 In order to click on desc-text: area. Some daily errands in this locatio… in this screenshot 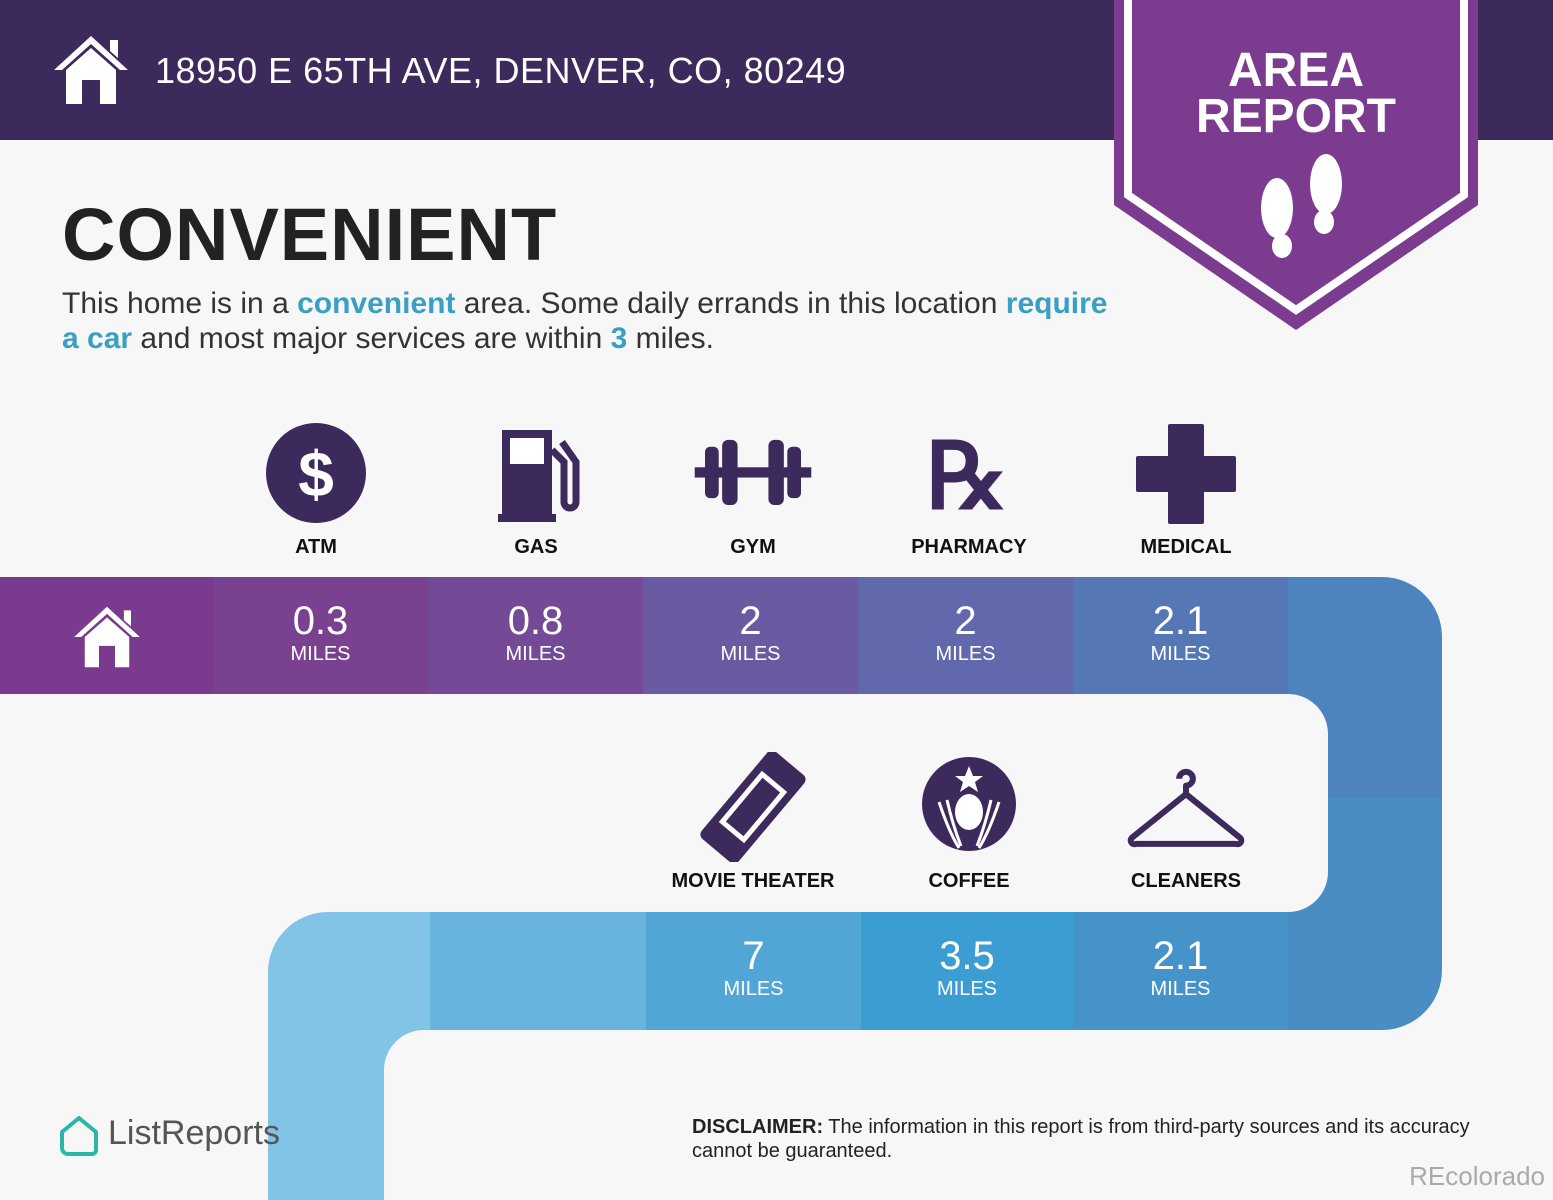, I will do `click(730, 303)`.